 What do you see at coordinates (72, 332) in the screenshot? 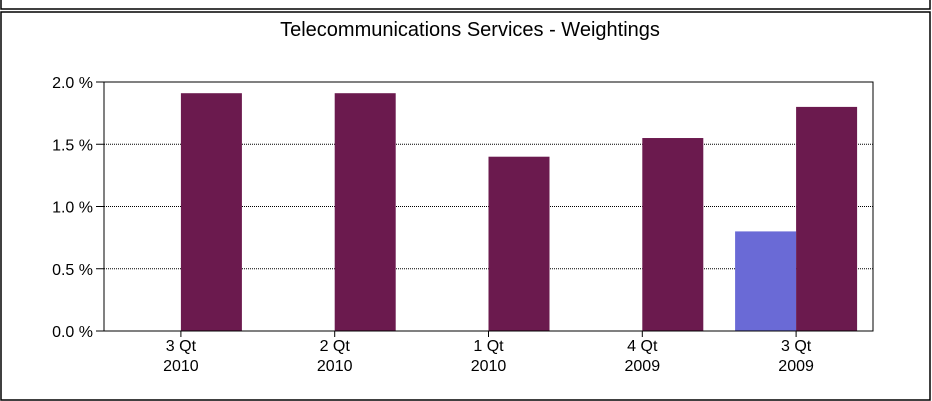
I see `y-tick-label: 0.0 %` at bounding box center [72, 332].